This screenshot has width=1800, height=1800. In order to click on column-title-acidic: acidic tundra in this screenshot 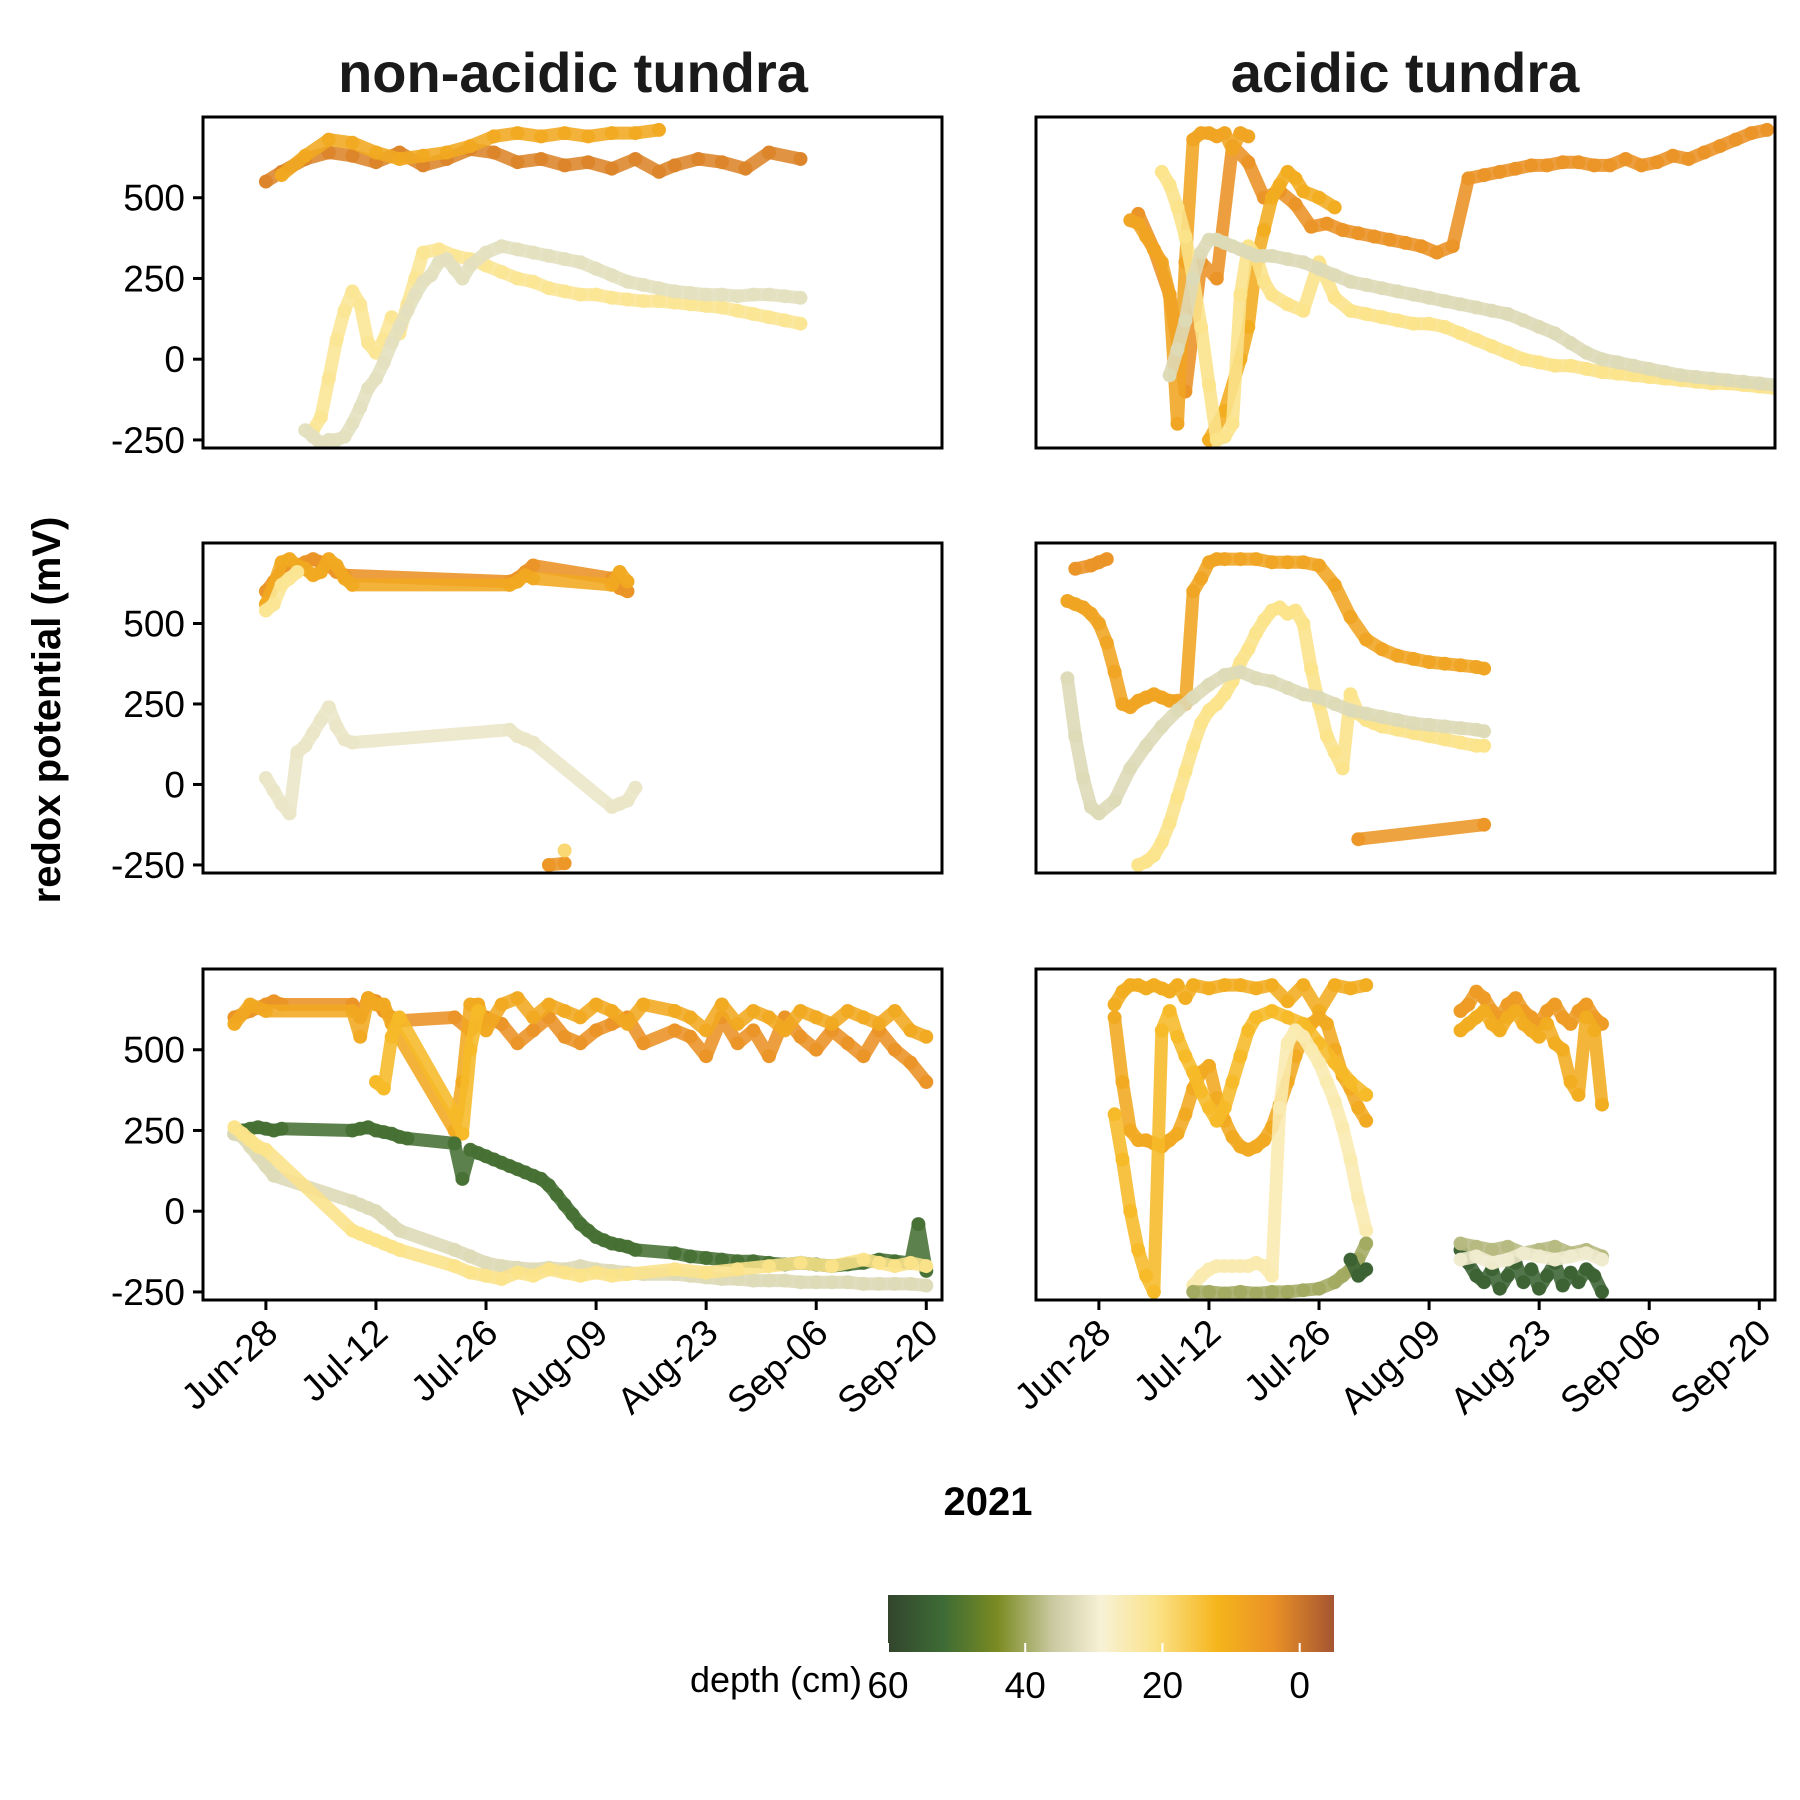, I will do `click(1405, 72)`.